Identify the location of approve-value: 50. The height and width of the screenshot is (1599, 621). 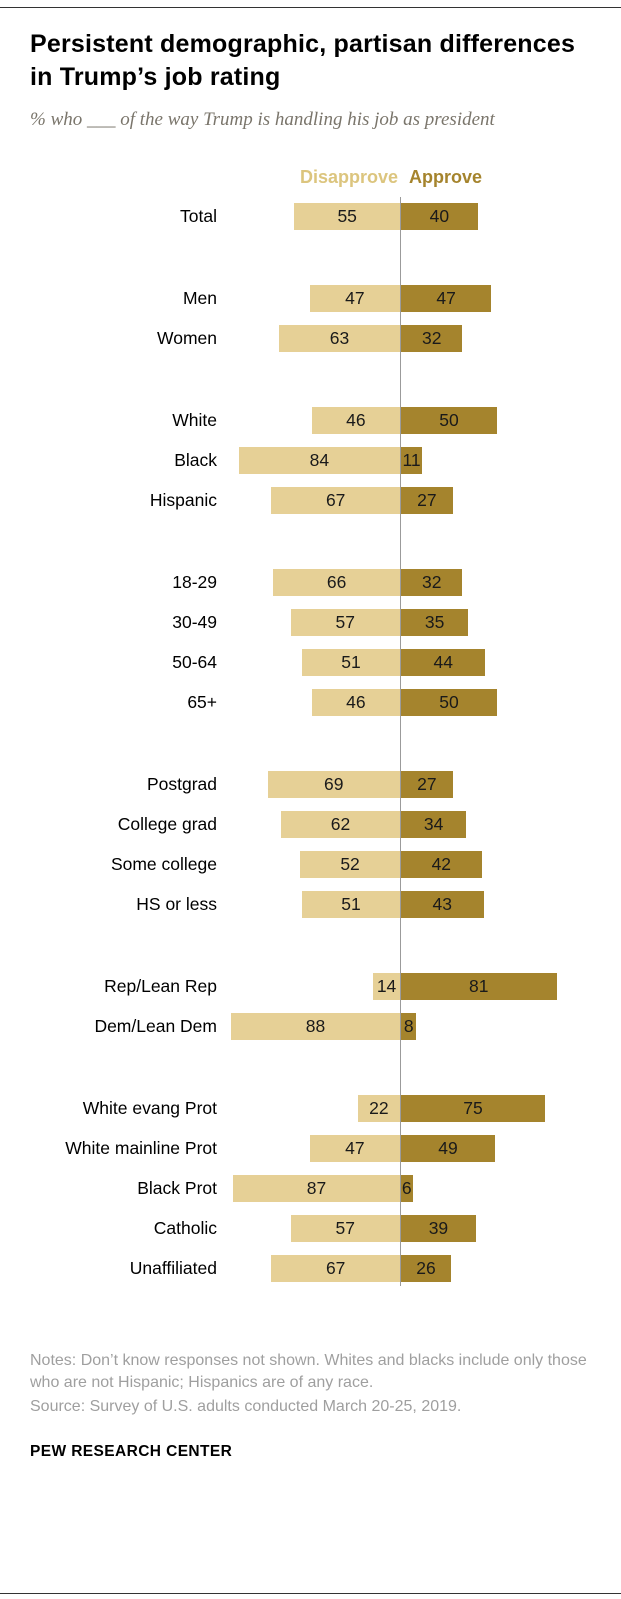
(449, 701).